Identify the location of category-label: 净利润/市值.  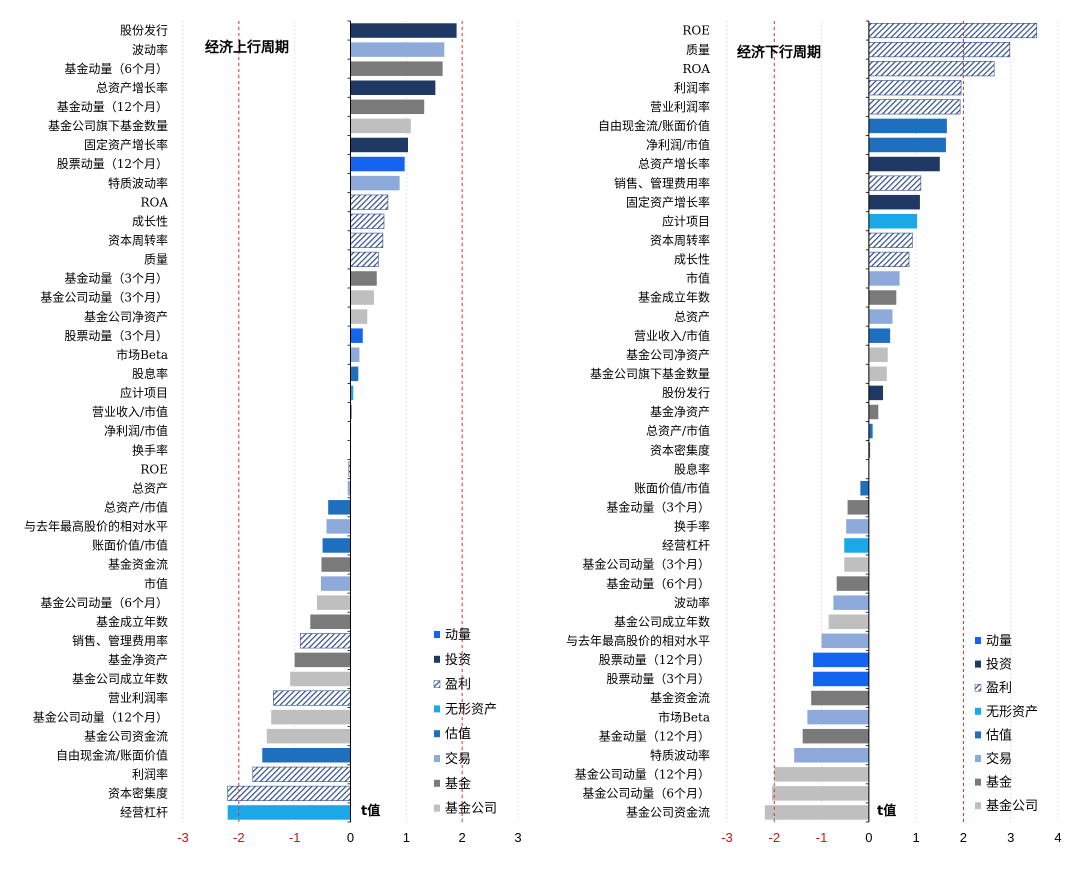
(136, 430).